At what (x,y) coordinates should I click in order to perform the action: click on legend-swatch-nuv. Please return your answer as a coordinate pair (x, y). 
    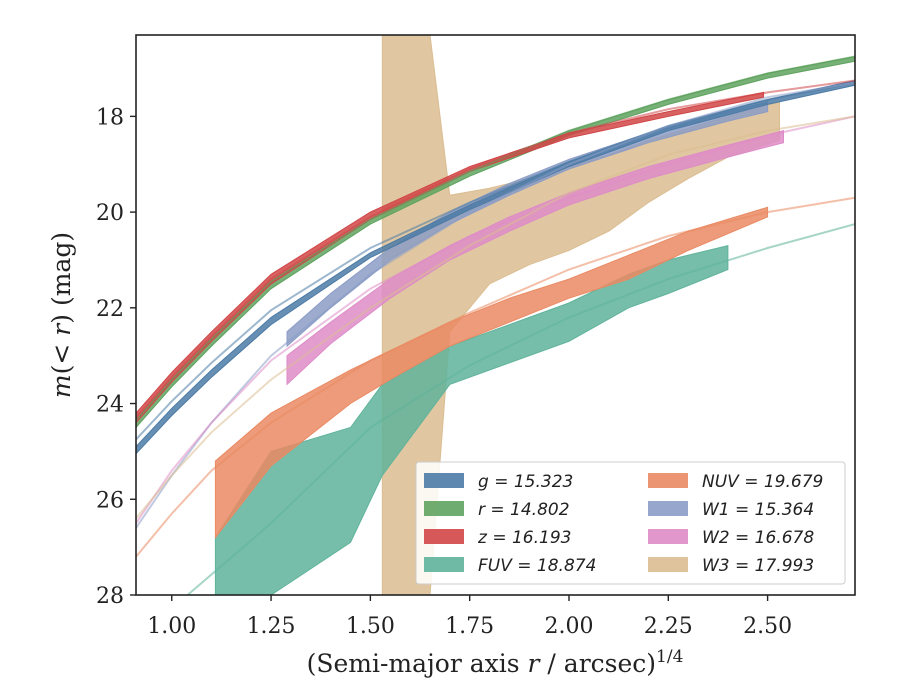
    Looking at the image, I should click on (668, 480).